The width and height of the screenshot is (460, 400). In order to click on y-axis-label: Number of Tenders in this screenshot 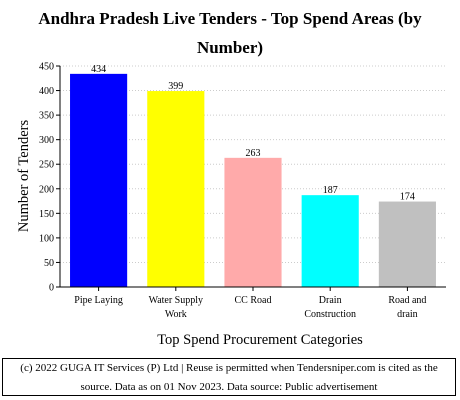, I will do `click(24, 176)`.